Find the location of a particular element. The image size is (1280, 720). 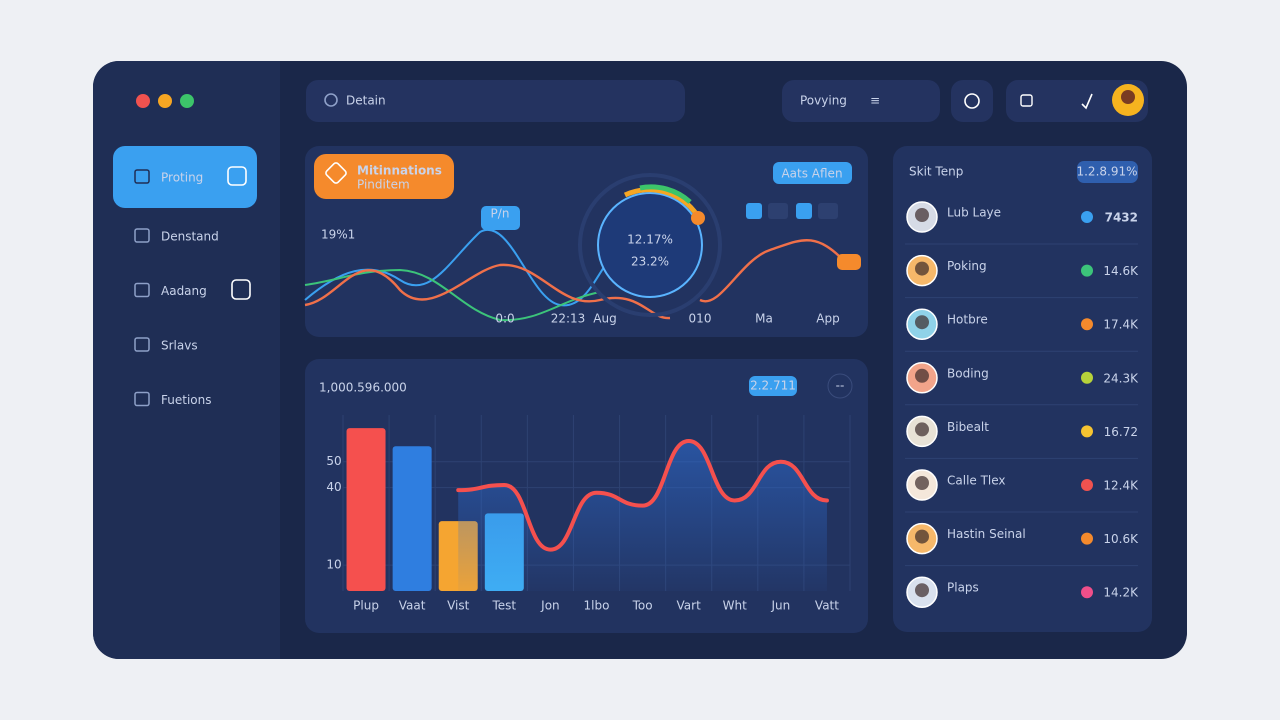

badge is located at coordinates (384, 176).